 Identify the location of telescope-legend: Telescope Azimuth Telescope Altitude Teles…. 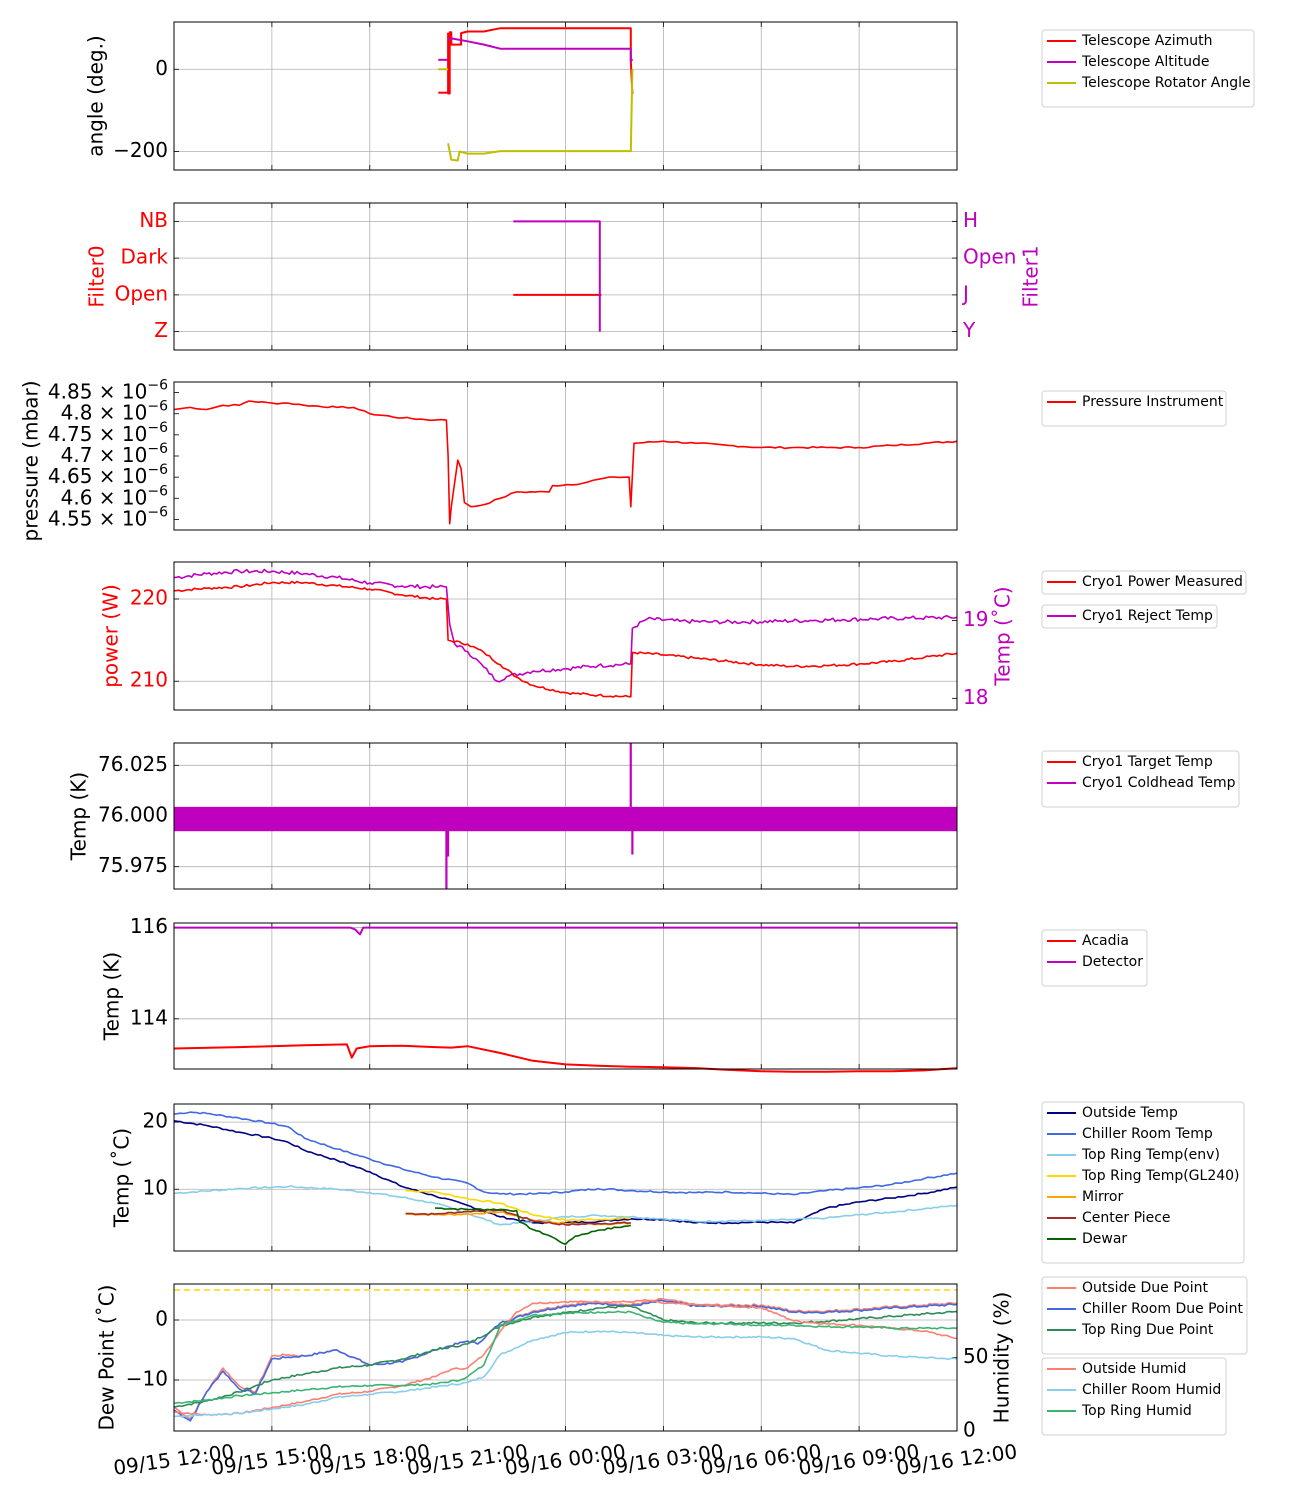
(1148, 68).